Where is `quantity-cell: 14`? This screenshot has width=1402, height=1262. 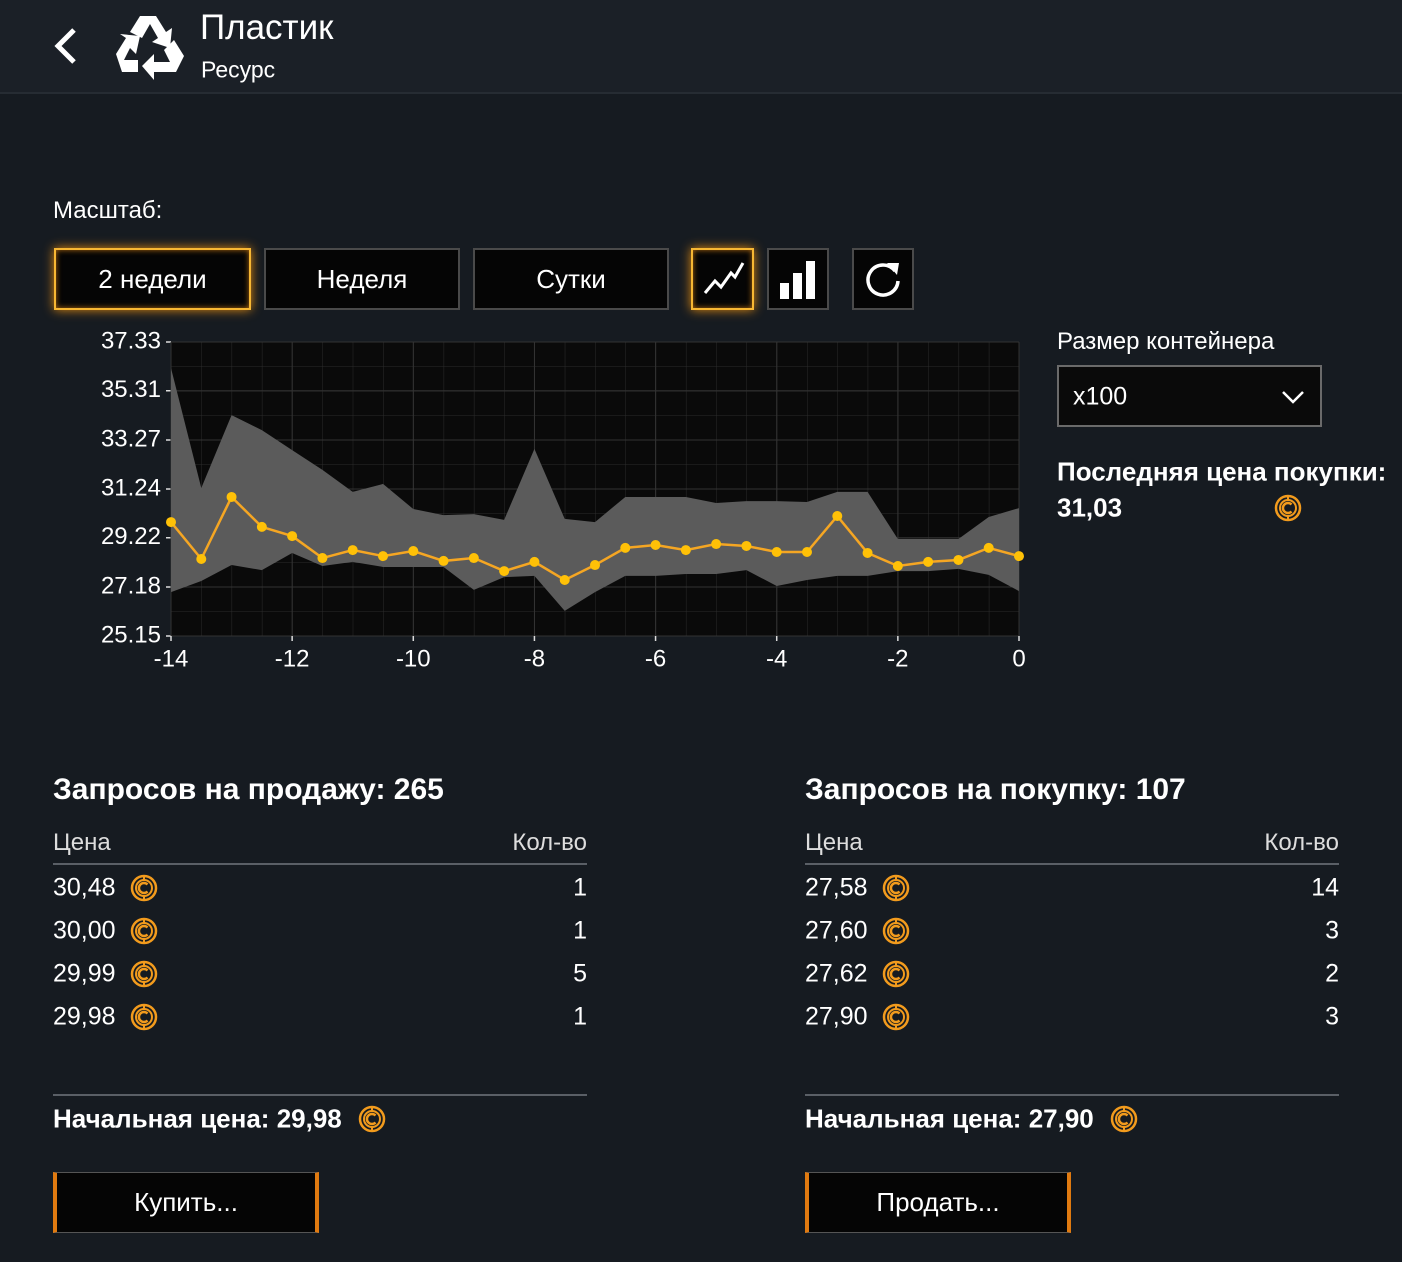
quantity-cell: 14 is located at coordinates (1325, 887).